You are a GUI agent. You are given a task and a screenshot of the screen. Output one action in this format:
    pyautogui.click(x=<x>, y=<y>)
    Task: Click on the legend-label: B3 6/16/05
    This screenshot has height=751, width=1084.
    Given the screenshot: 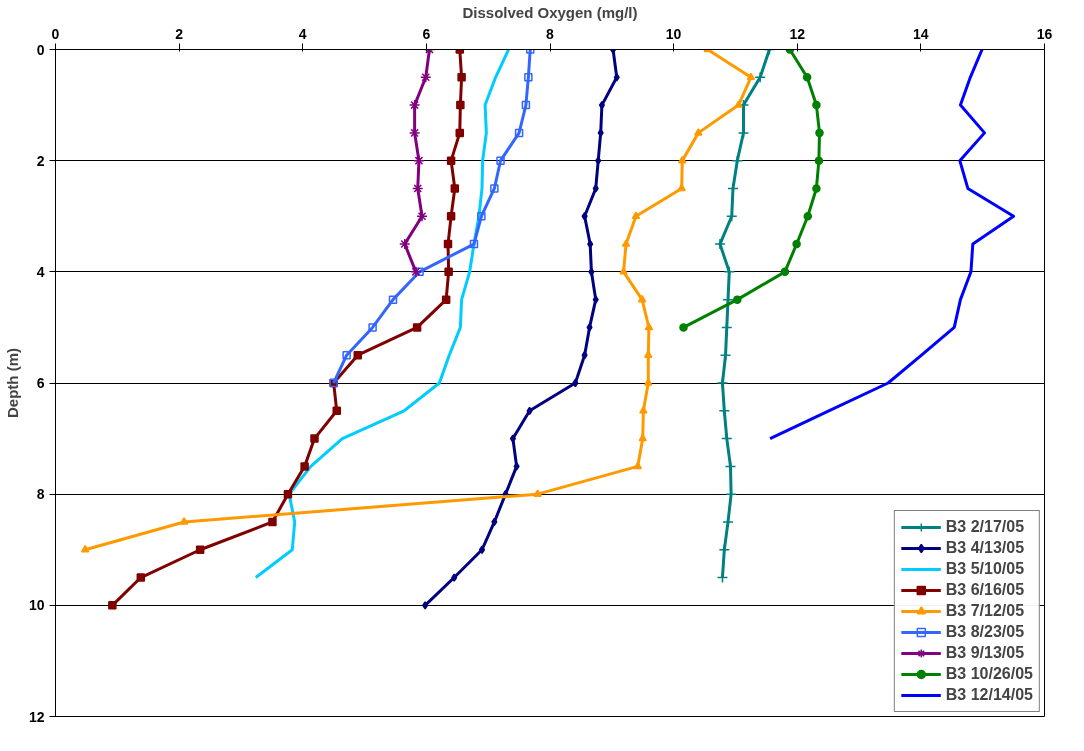 What is the action you would take?
    pyautogui.click(x=985, y=590)
    